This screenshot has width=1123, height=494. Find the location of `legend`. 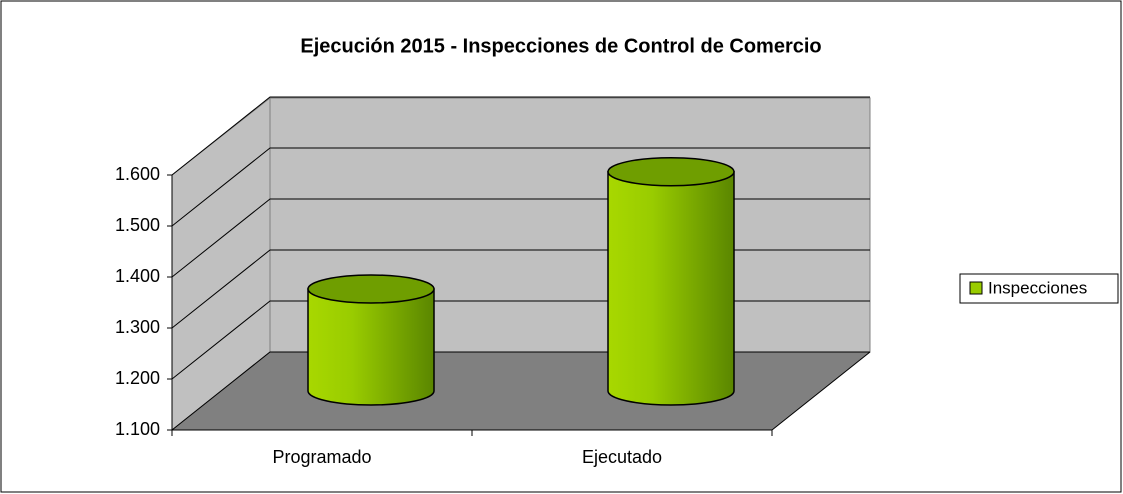

legend is located at coordinates (1039, 288).